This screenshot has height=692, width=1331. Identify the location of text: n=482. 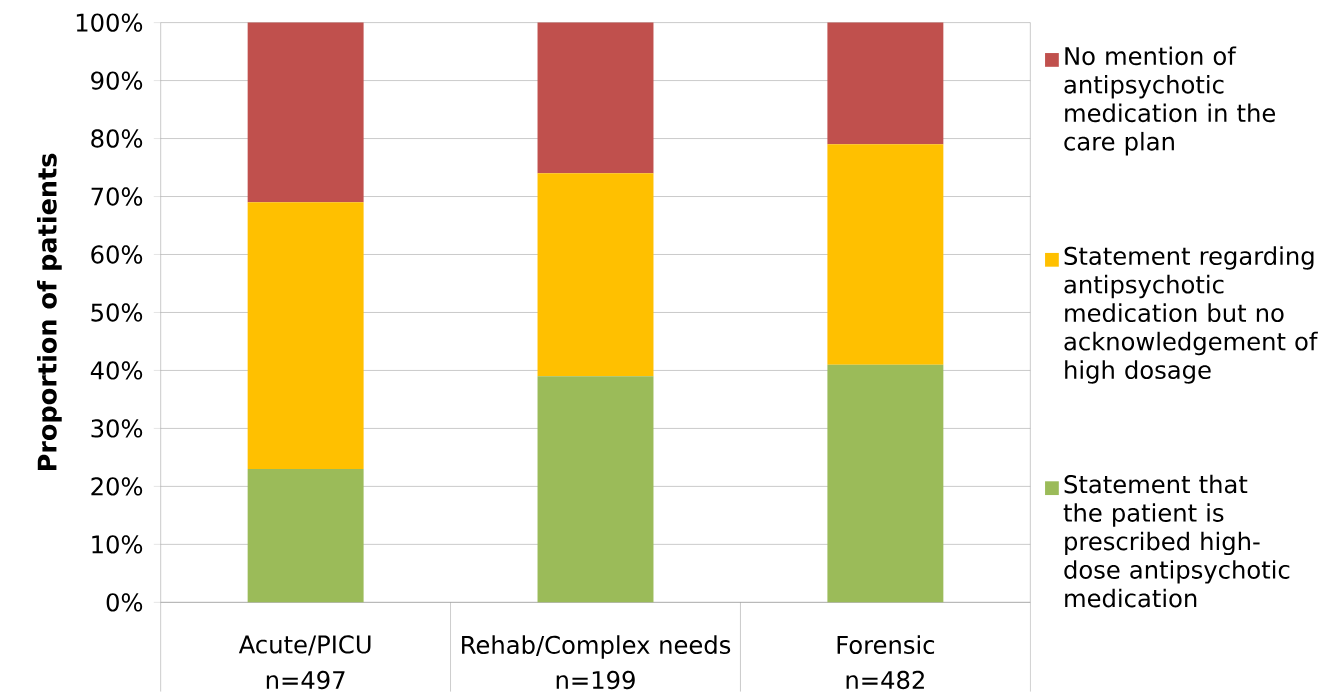
(885, 680).